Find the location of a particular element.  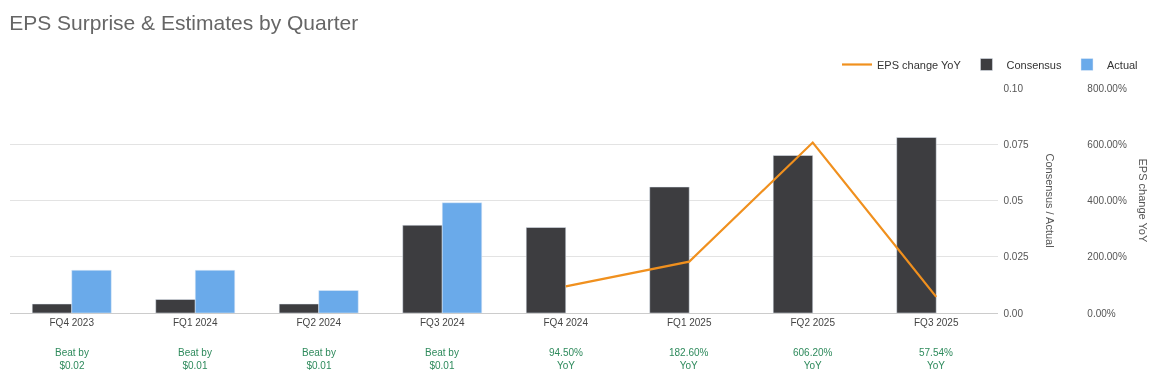

text: 182.60% YoY is located at coordinates (689, 359).